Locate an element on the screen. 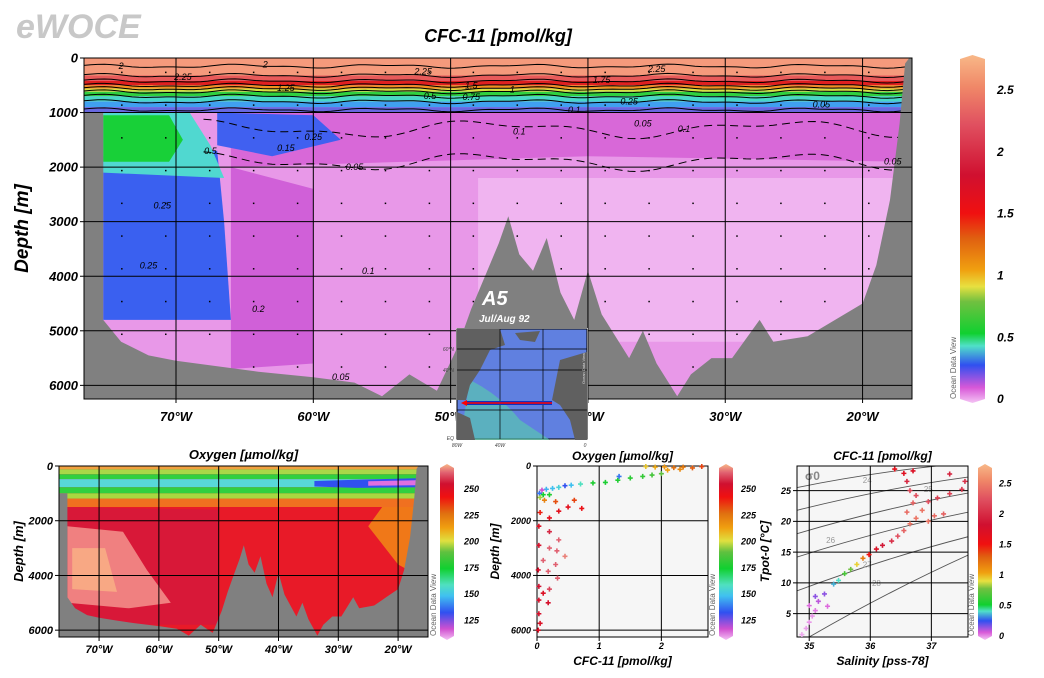 This screenshot has width=1044, height=678. field-west-blue is located at coordinates (167, 235).